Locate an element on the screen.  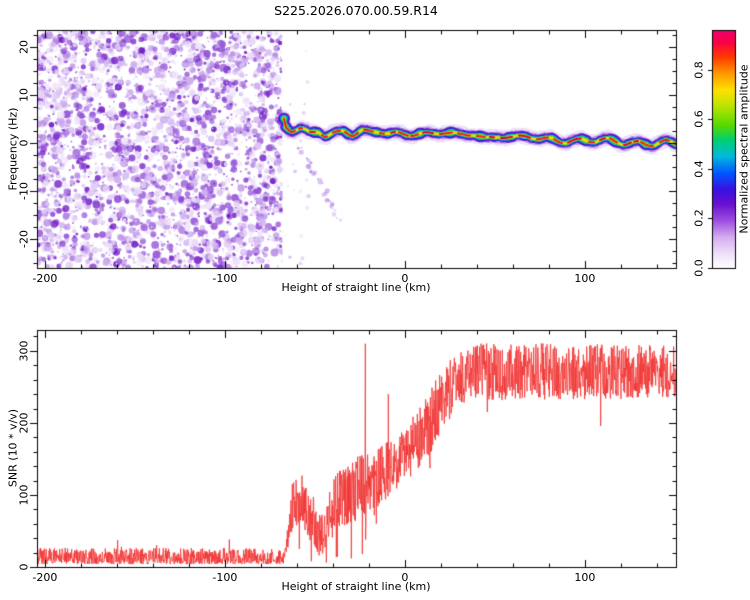
colorbar-label: Normalized spectral amplitude is located at coordinates (743, 149).